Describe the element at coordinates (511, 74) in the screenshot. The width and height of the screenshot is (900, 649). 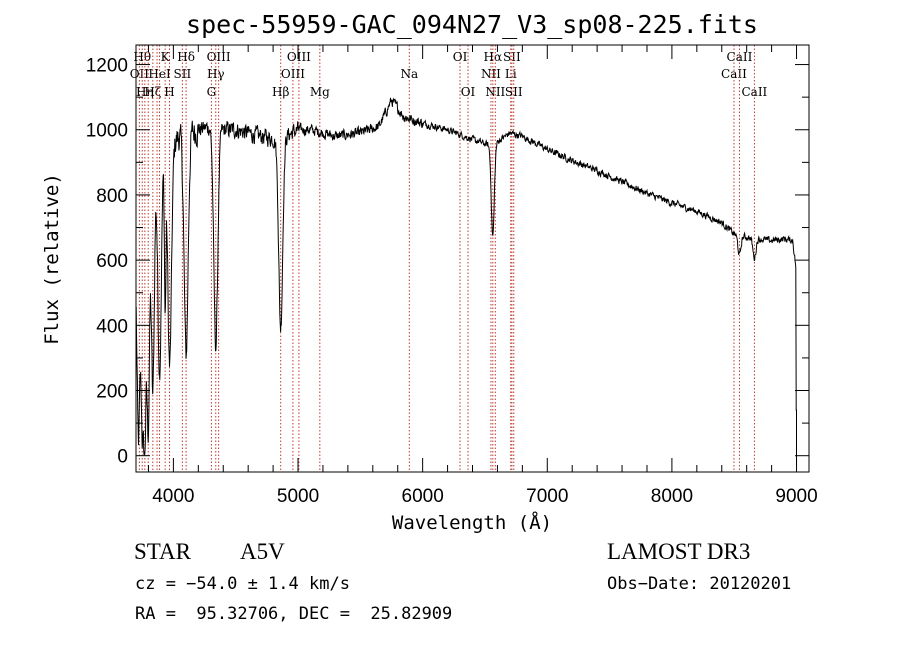
I see `line-marker-label: Li` at that location.